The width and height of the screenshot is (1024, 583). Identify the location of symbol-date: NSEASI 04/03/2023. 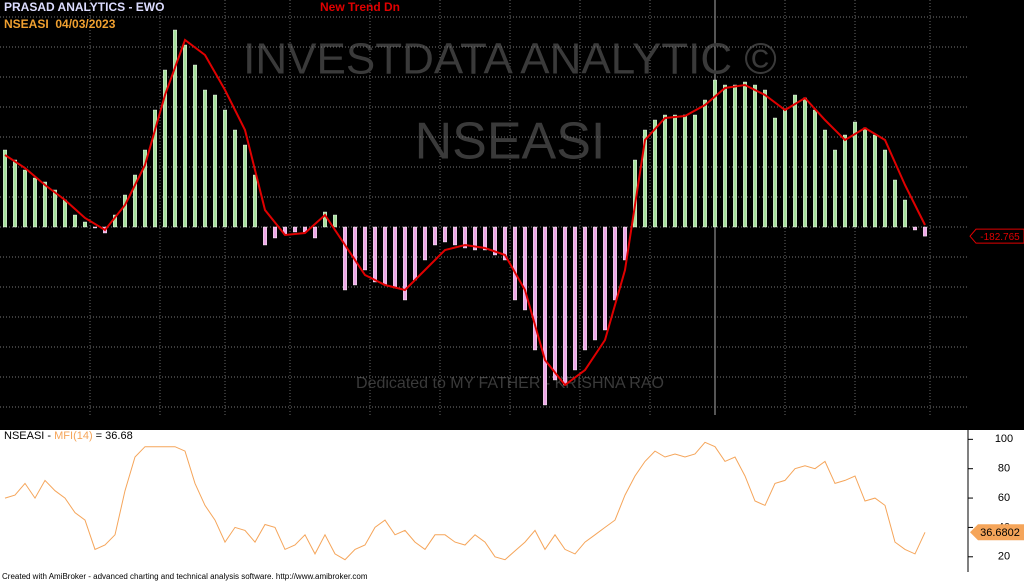
(60, 24).